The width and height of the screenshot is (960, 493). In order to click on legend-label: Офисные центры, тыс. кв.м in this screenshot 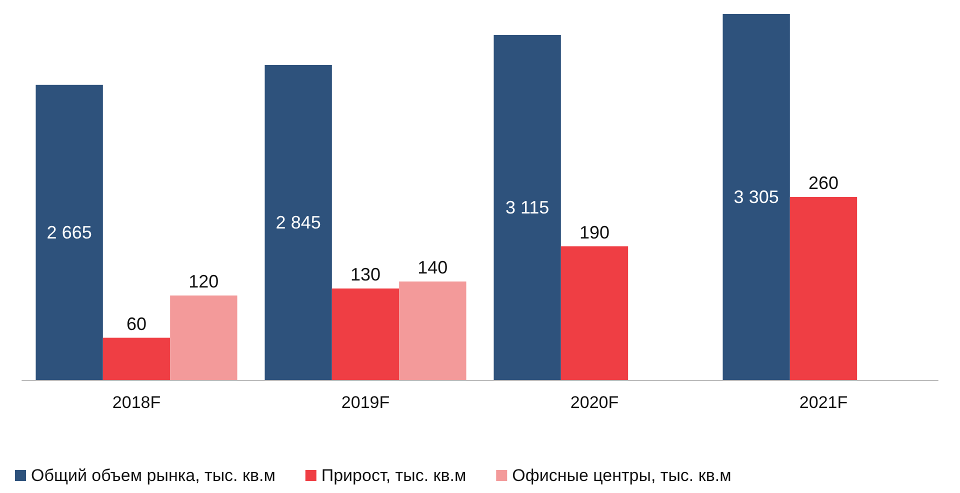, I will do `click(622, 475)`.